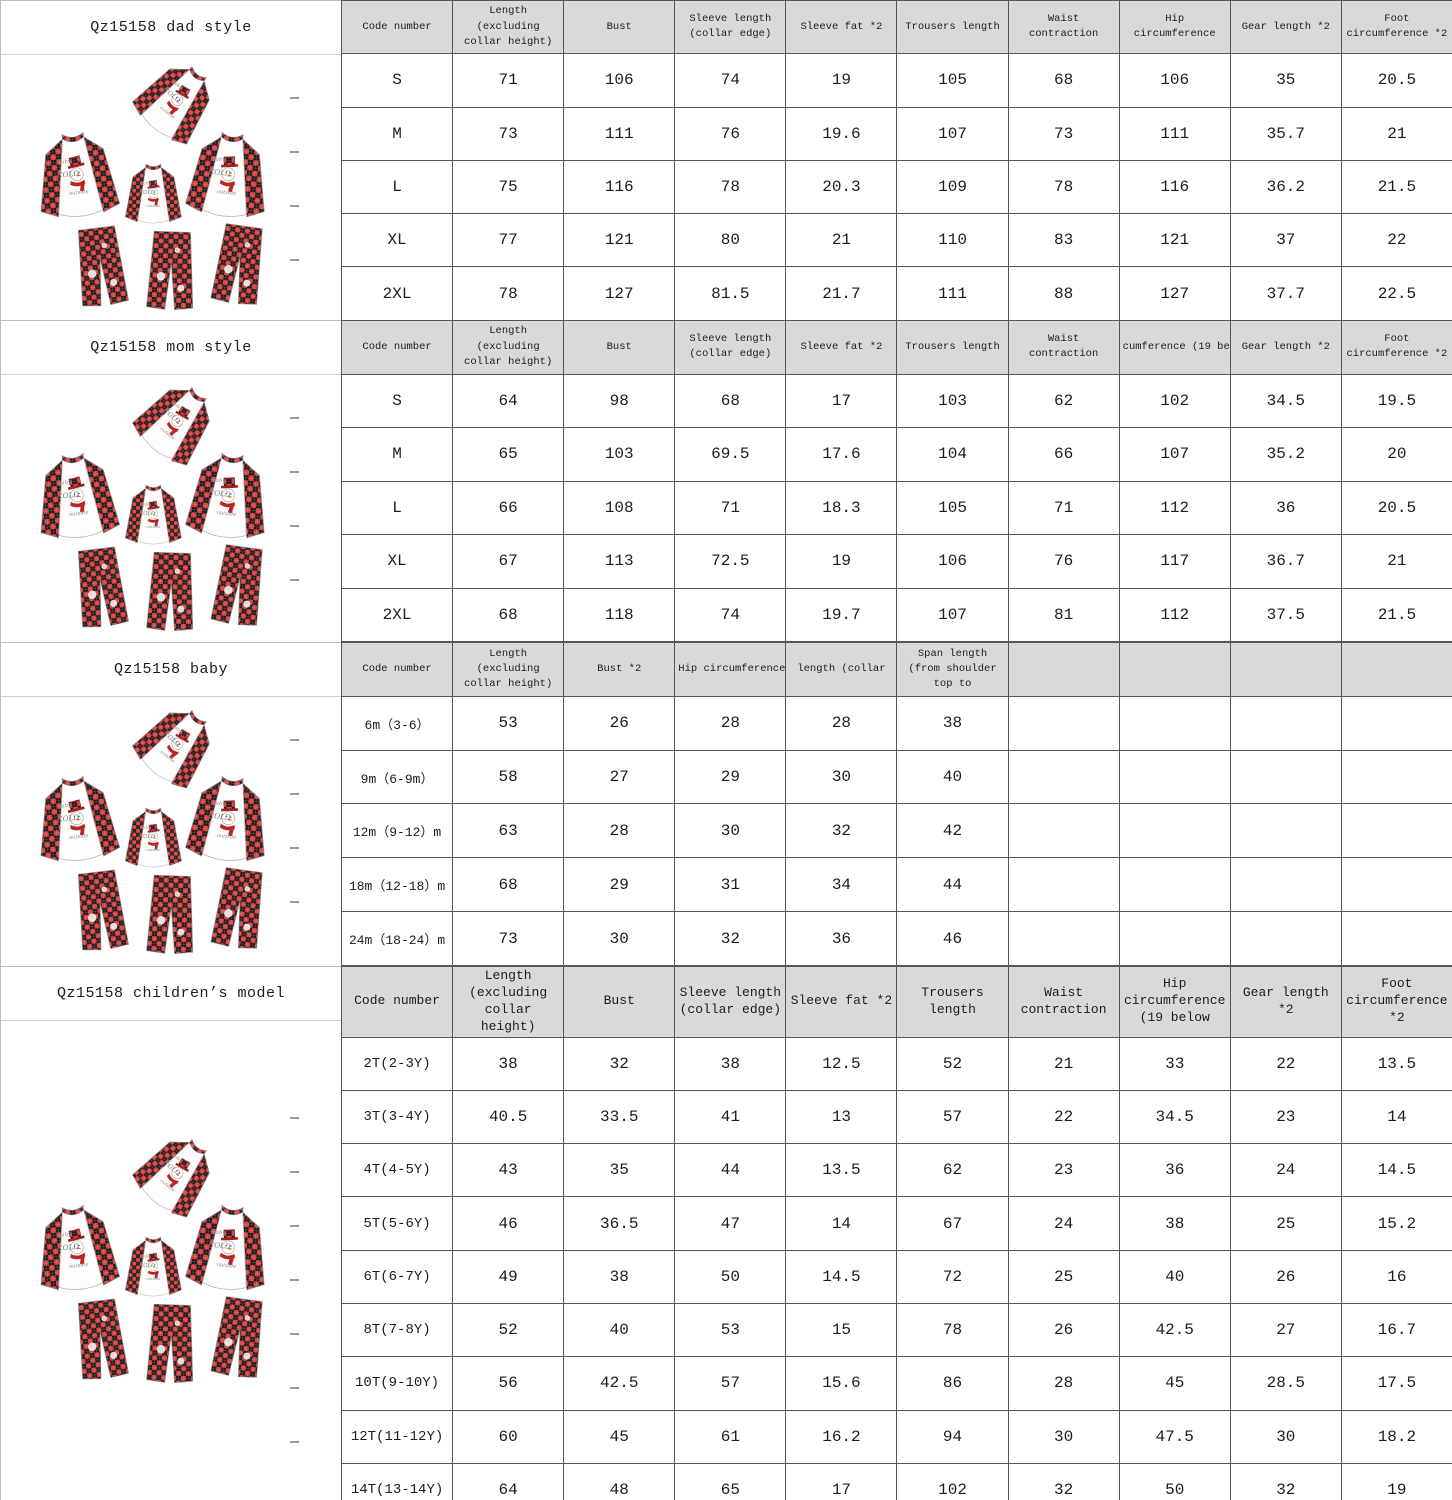 The width and height of the screenshot is (1452, 1500). Describe the element at coordinates (1285, 1277) in the screenshot. I see `measurement-cell: 26` at that location.